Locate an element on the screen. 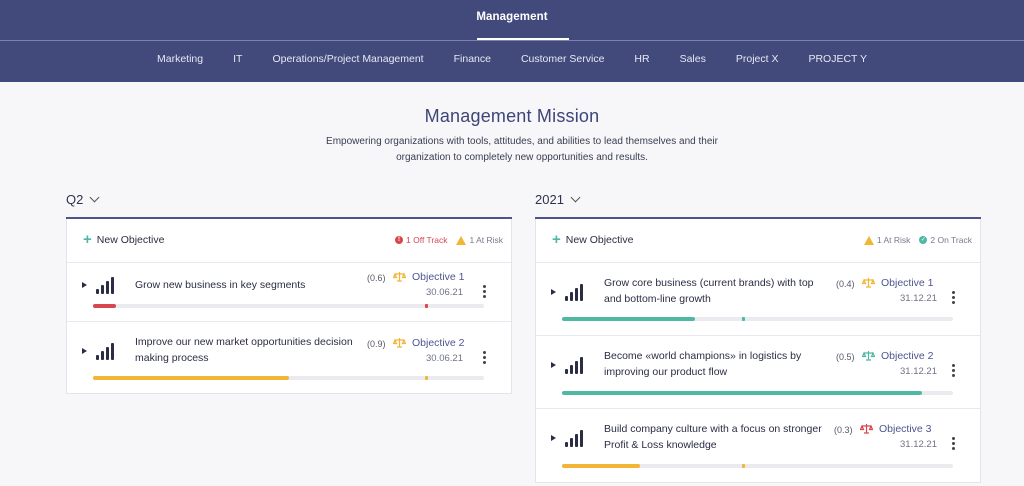 This screenshot has width=1024, height=486. subnav-item-operations: Operations/Project Management is located at coordinates (348, 59).